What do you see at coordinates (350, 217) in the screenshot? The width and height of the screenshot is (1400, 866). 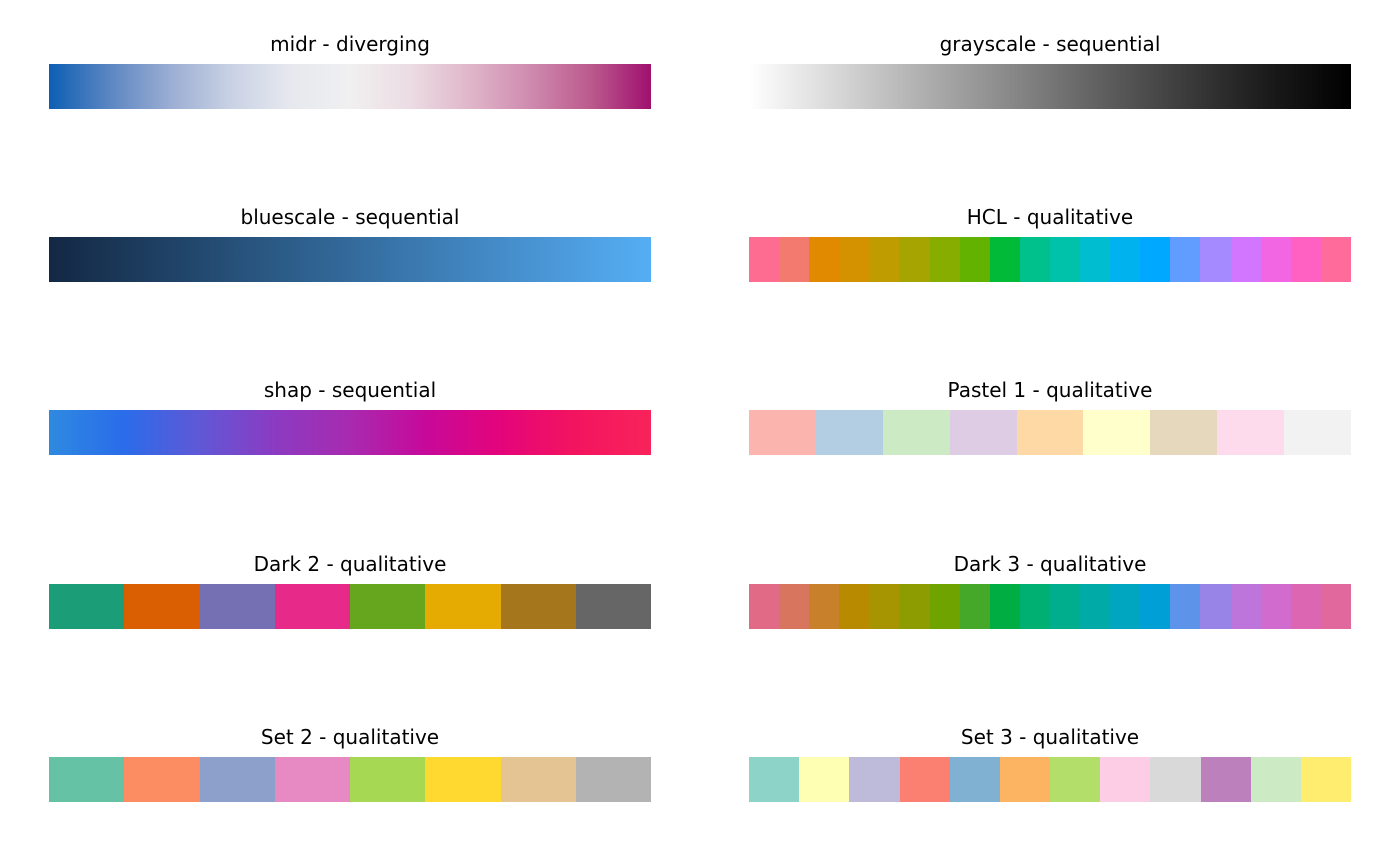 I see `palette-title: bluescale - sequential` at bounding box center [350, 217].